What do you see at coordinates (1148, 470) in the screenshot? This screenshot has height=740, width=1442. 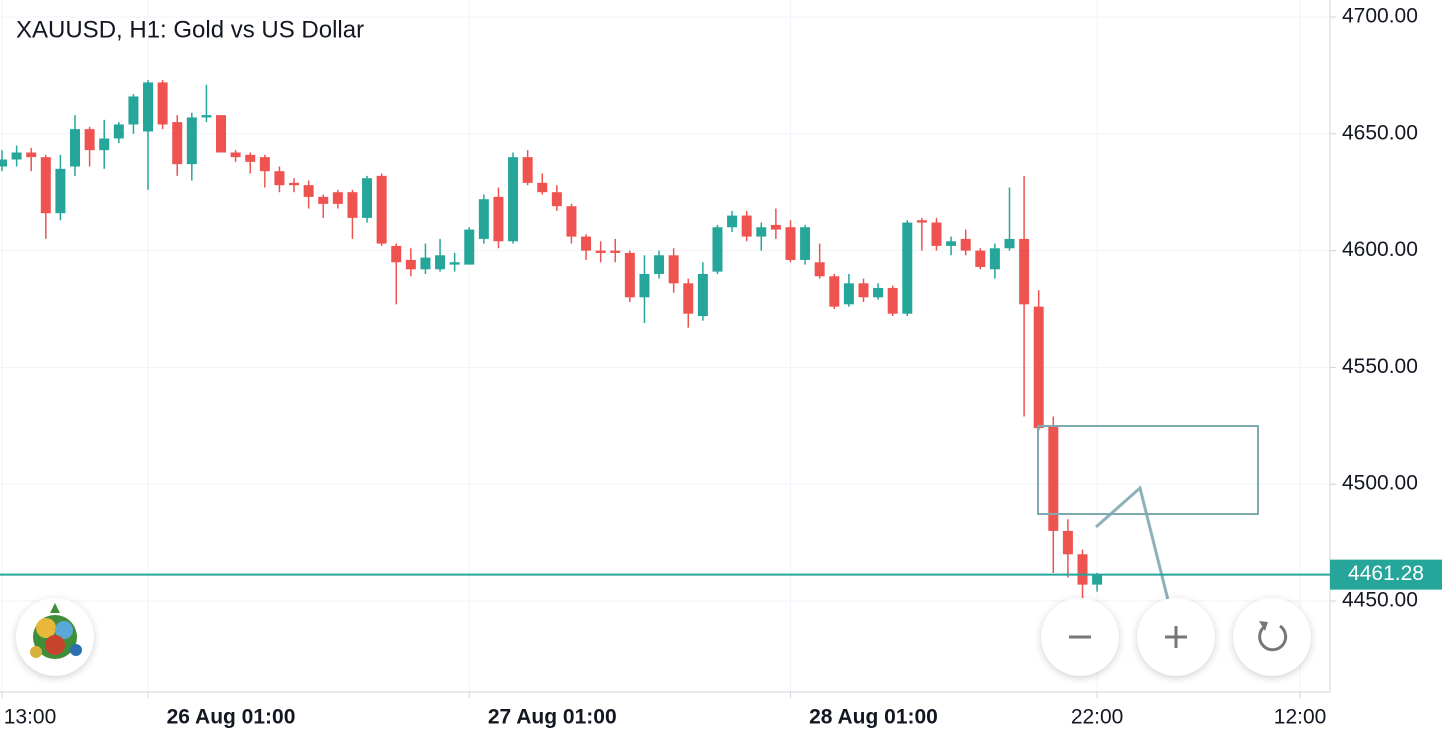 I see `drawn-rectangle` at bounding box center [1148, 470].